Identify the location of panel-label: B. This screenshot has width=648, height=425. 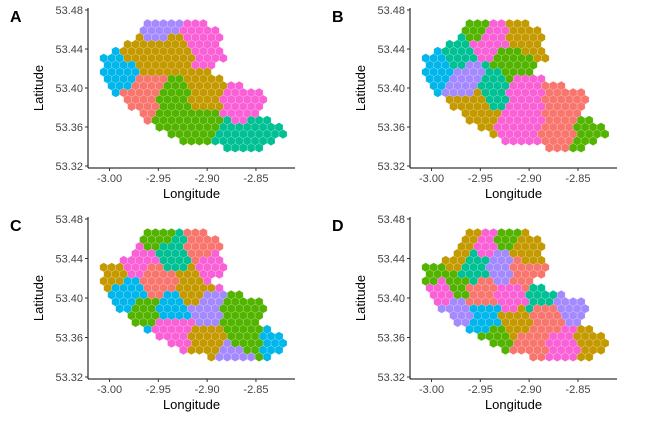
(338, 17).